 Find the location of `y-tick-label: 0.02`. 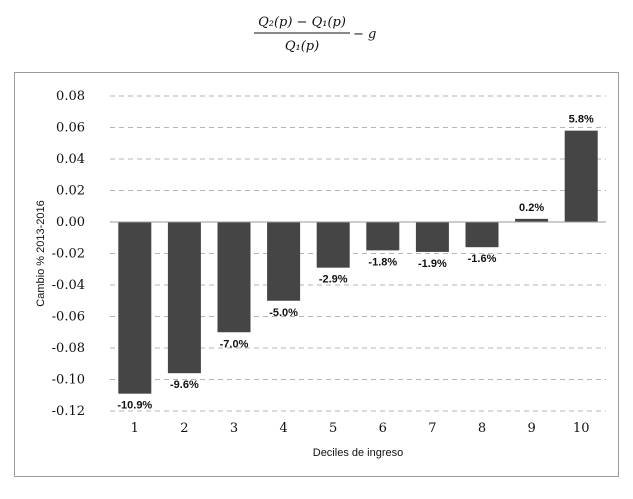

y-tick-label: 0.02 is located at coordinates (70, 191).